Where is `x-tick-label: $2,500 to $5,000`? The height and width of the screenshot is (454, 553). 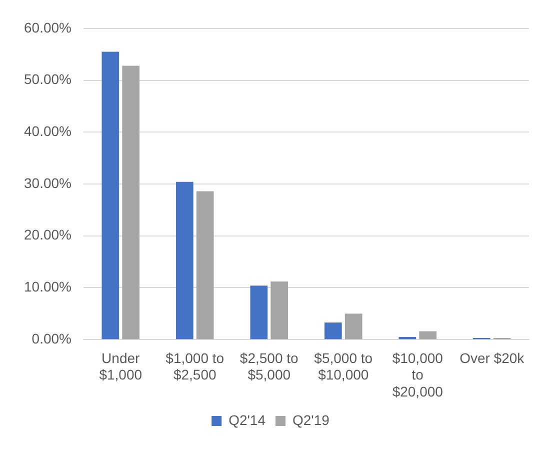
x-tick-label: $2,500 to $5,000 is located at coordinates (269, 366).